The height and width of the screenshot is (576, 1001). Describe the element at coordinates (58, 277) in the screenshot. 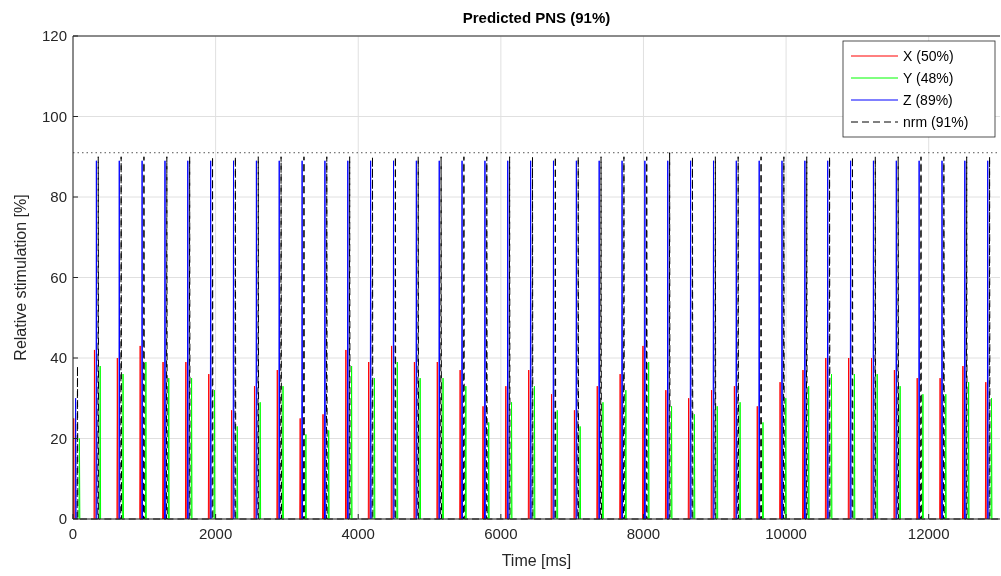

I see `y-tick-label: 60` at that location.